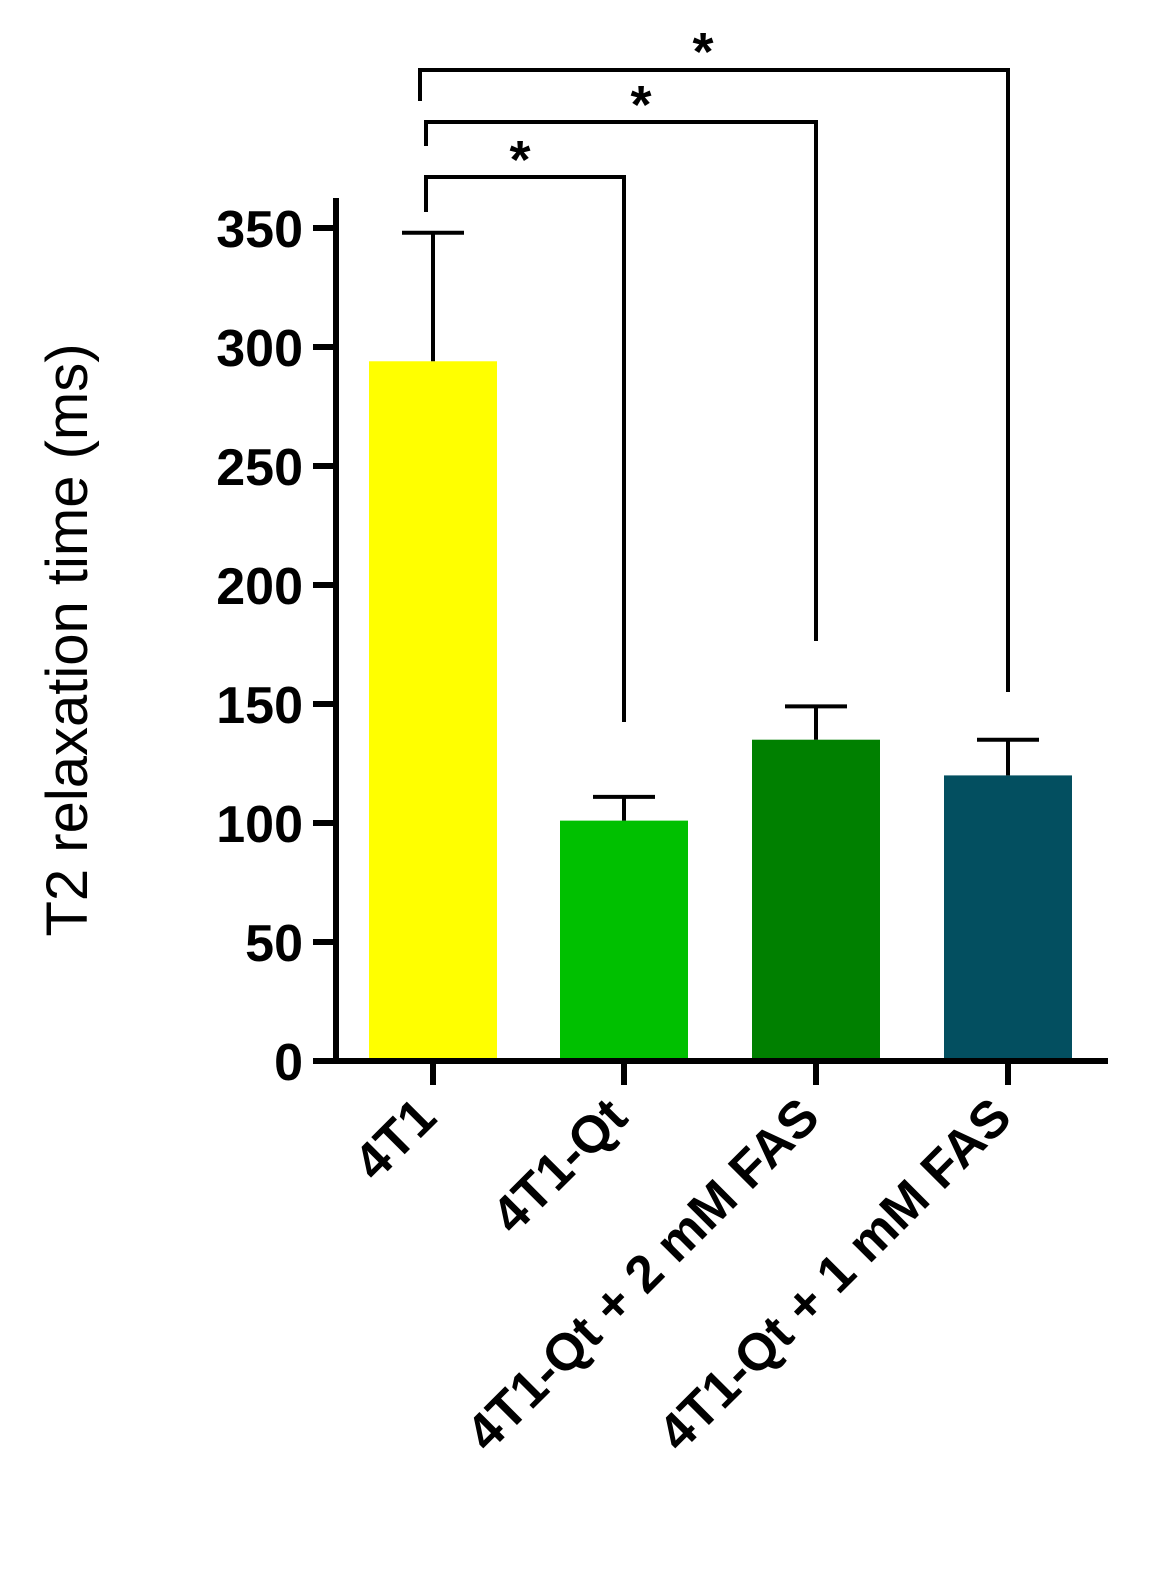 Image resolution: width=1149 pixels, height=1582 pixels. I want to click on x-category-label-3: 4T1-Qt + 2 mM FAS, so click(642, 1274).